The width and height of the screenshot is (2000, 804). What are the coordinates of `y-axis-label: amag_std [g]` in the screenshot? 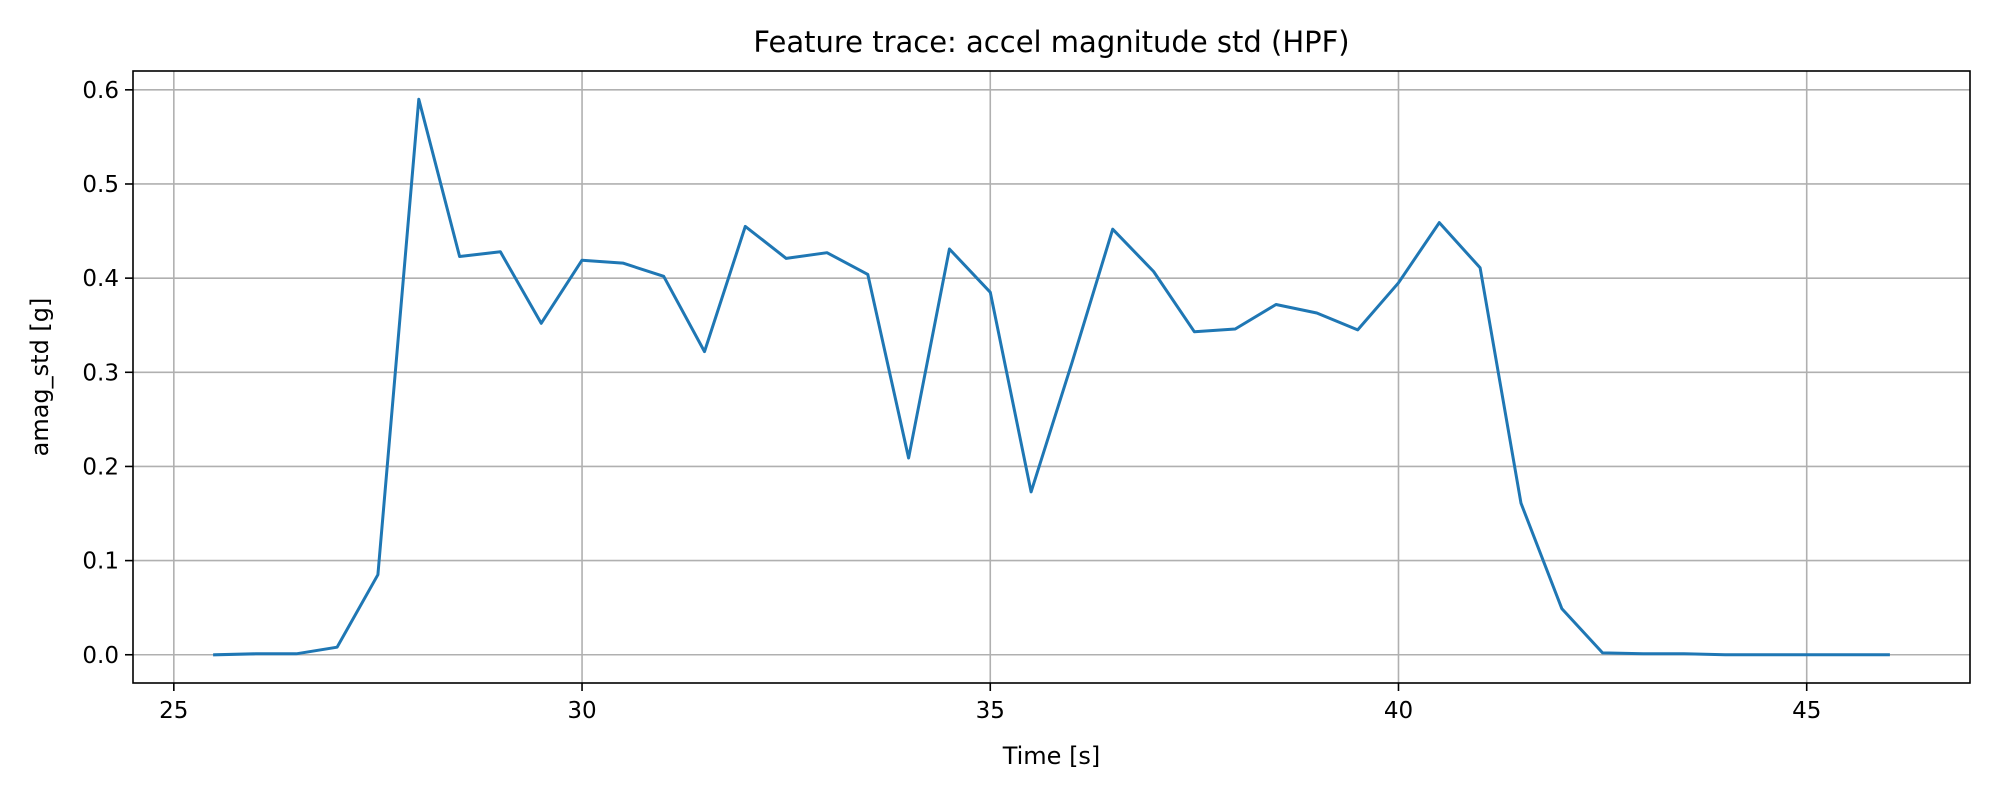 It's located at (40, 377).